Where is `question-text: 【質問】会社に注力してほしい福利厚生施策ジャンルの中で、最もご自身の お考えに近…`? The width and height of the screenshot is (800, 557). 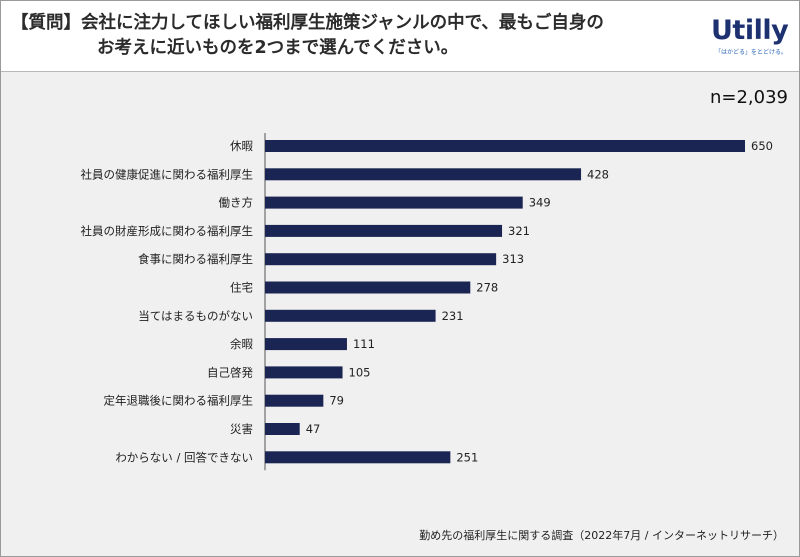 question-text: 【質問】会社に注力してほしい福利厚生施策ジャンルの中で、最もご自身の お考えに近… is located at coordinates (356, 36).